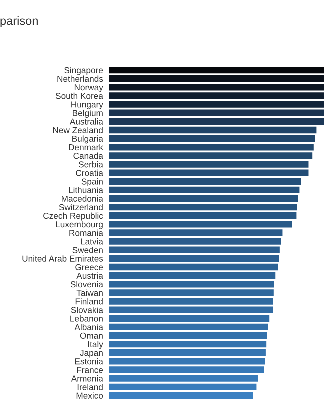 This screenshot has height=400, width=324. Describe the element at coordinates (87, 284) in the screenshot. I see `y-tick-label: Slovenia` at that location.